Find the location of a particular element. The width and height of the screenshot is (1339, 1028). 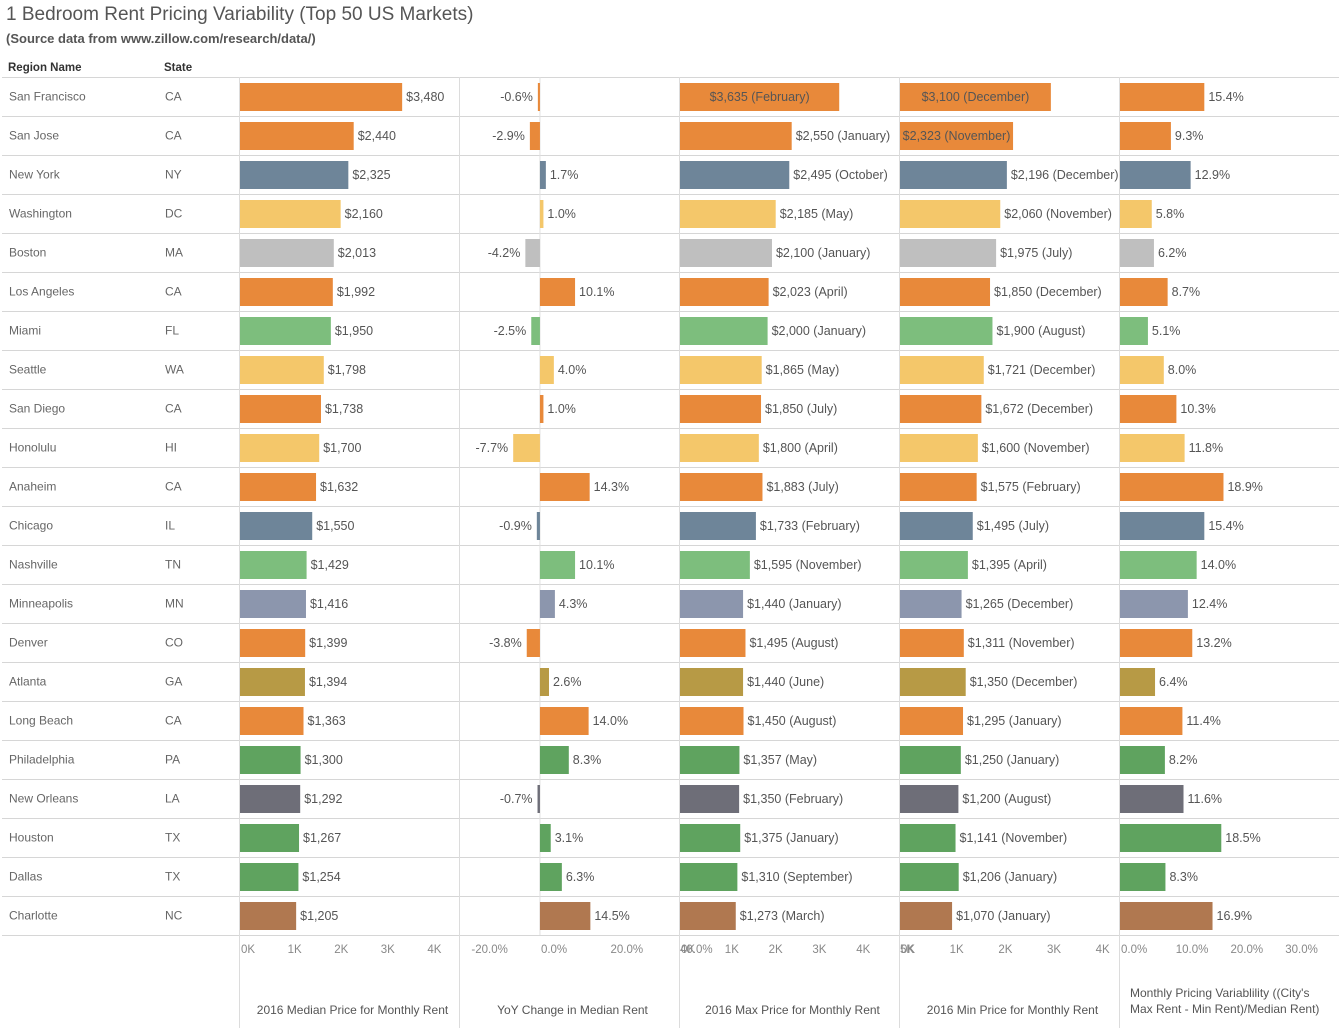

region-name: New York is located at coordinates (35, 175).